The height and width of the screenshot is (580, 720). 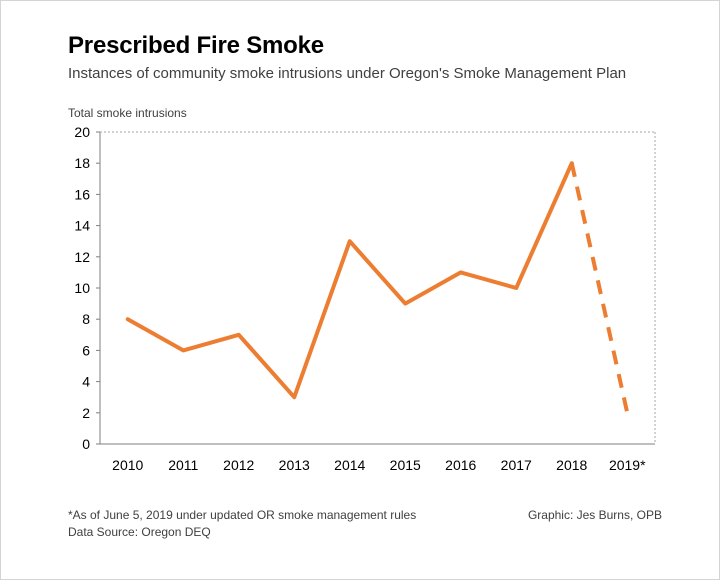 I want to click on y-tick-label: 6, so click(x=86, y=350).